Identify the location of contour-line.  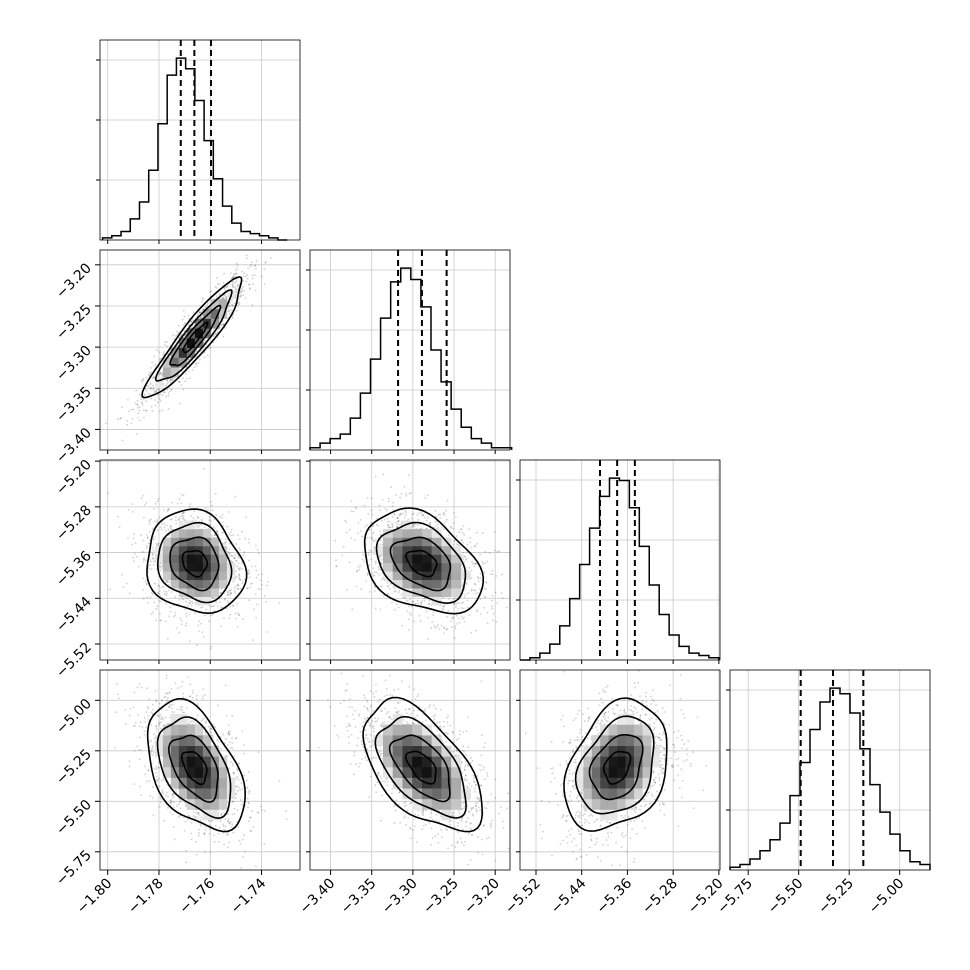
(195, 563).